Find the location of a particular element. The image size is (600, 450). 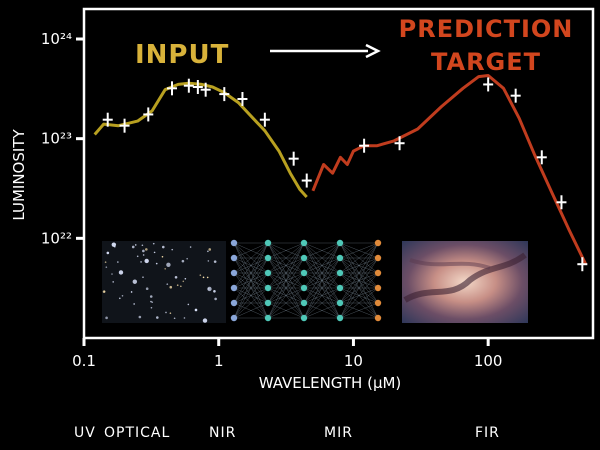

y-tick-label: 10²³ is located at coordinates (56, 139).